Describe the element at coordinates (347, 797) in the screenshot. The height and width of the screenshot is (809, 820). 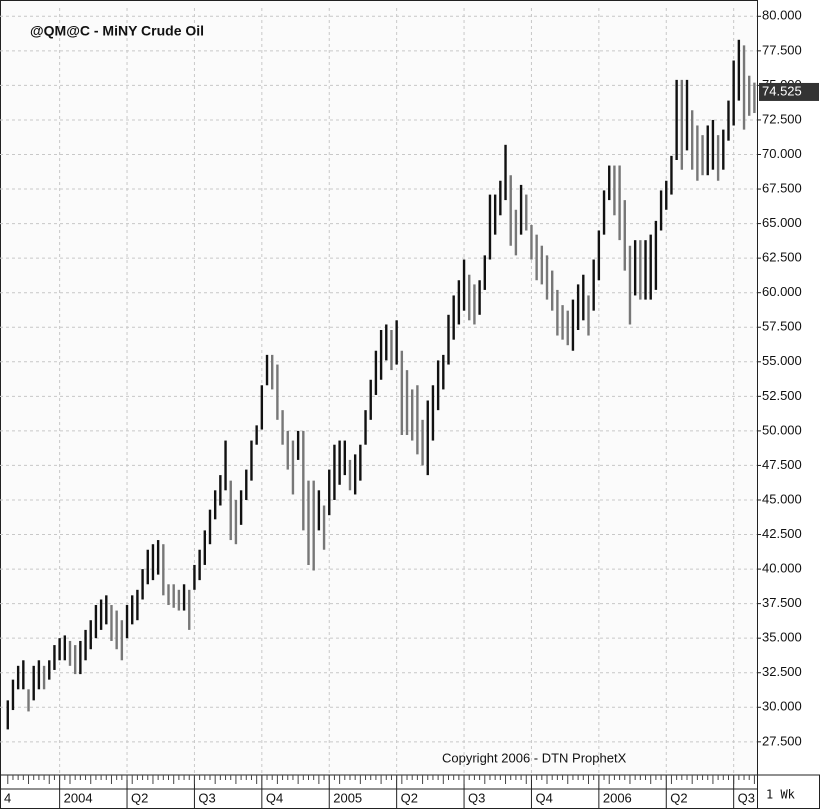
I see `x-tick-label: 2005` at that location.